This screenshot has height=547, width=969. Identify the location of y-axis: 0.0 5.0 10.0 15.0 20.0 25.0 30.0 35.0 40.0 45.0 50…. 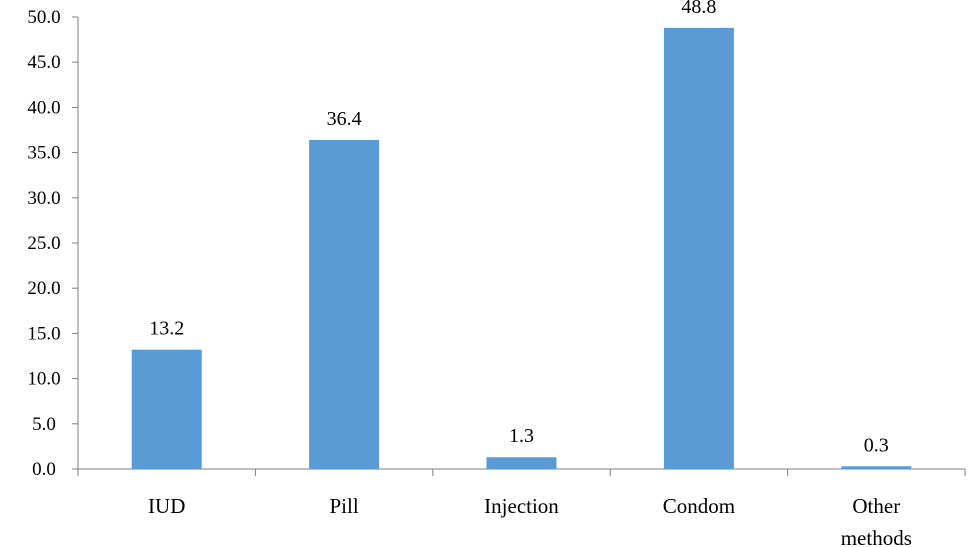
(53, 243).